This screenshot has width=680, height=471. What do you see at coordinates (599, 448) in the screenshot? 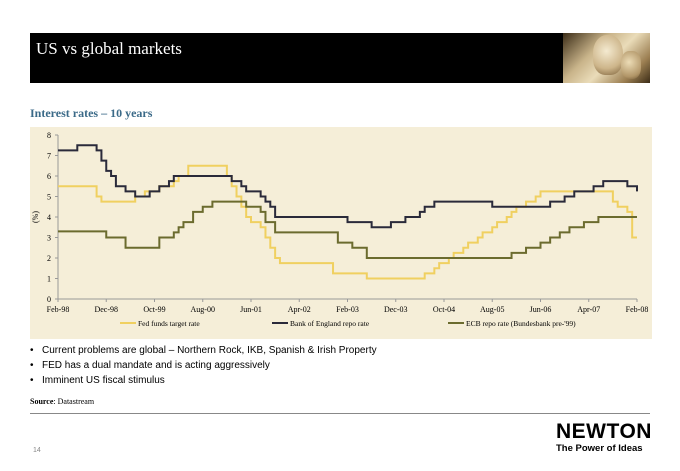
I see `logo-tagline: The Power of Ideas` at bounding box center [599, 448].